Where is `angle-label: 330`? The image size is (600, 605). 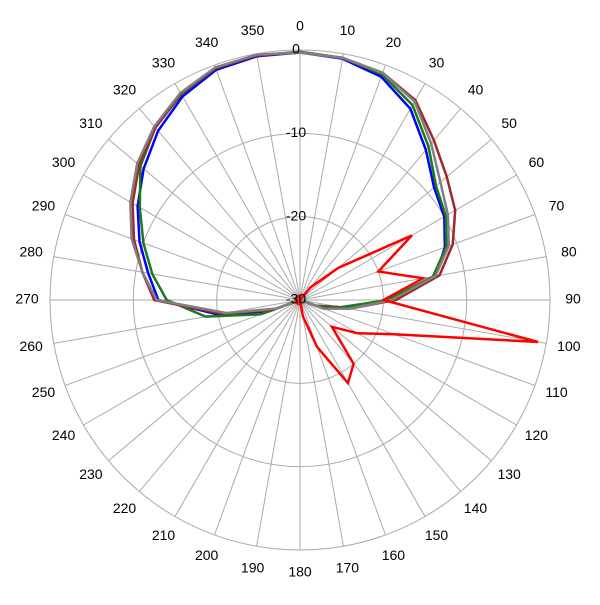
angle-label: 330 is located at coordinates (164, 62).